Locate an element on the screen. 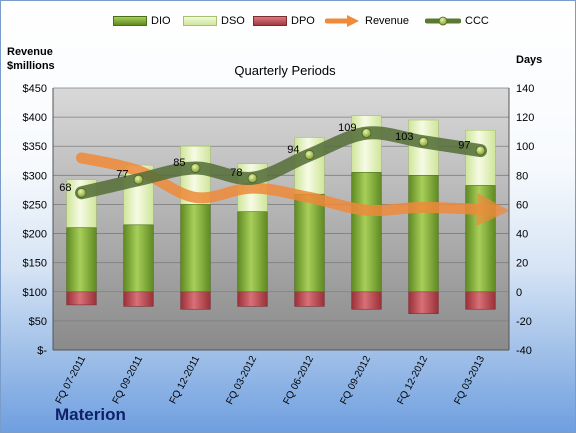 The width and height of the screenshot is (576, 433). legend-item-dpo: DPO is located at coordinates (284, 21).